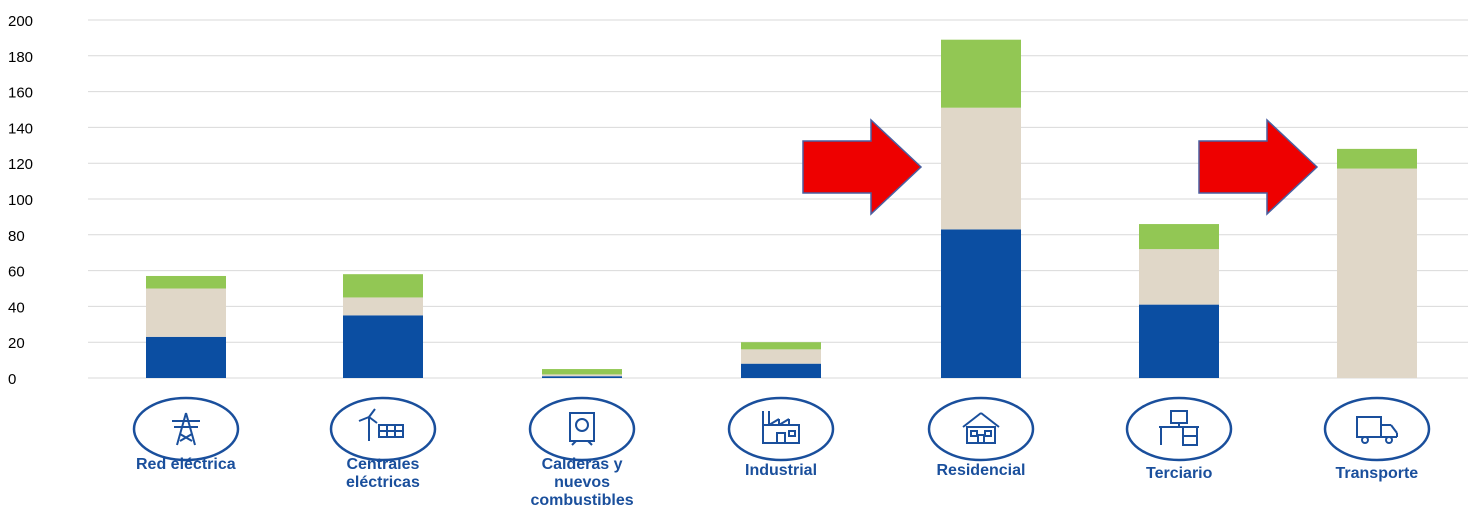 The height and width of the screenshot is (510, 1470). What do you see at coordinates (582, 482) in the screenshot?
I see `category-label: Calderas y nuevos combustibles` at bounding box center [582, 482].